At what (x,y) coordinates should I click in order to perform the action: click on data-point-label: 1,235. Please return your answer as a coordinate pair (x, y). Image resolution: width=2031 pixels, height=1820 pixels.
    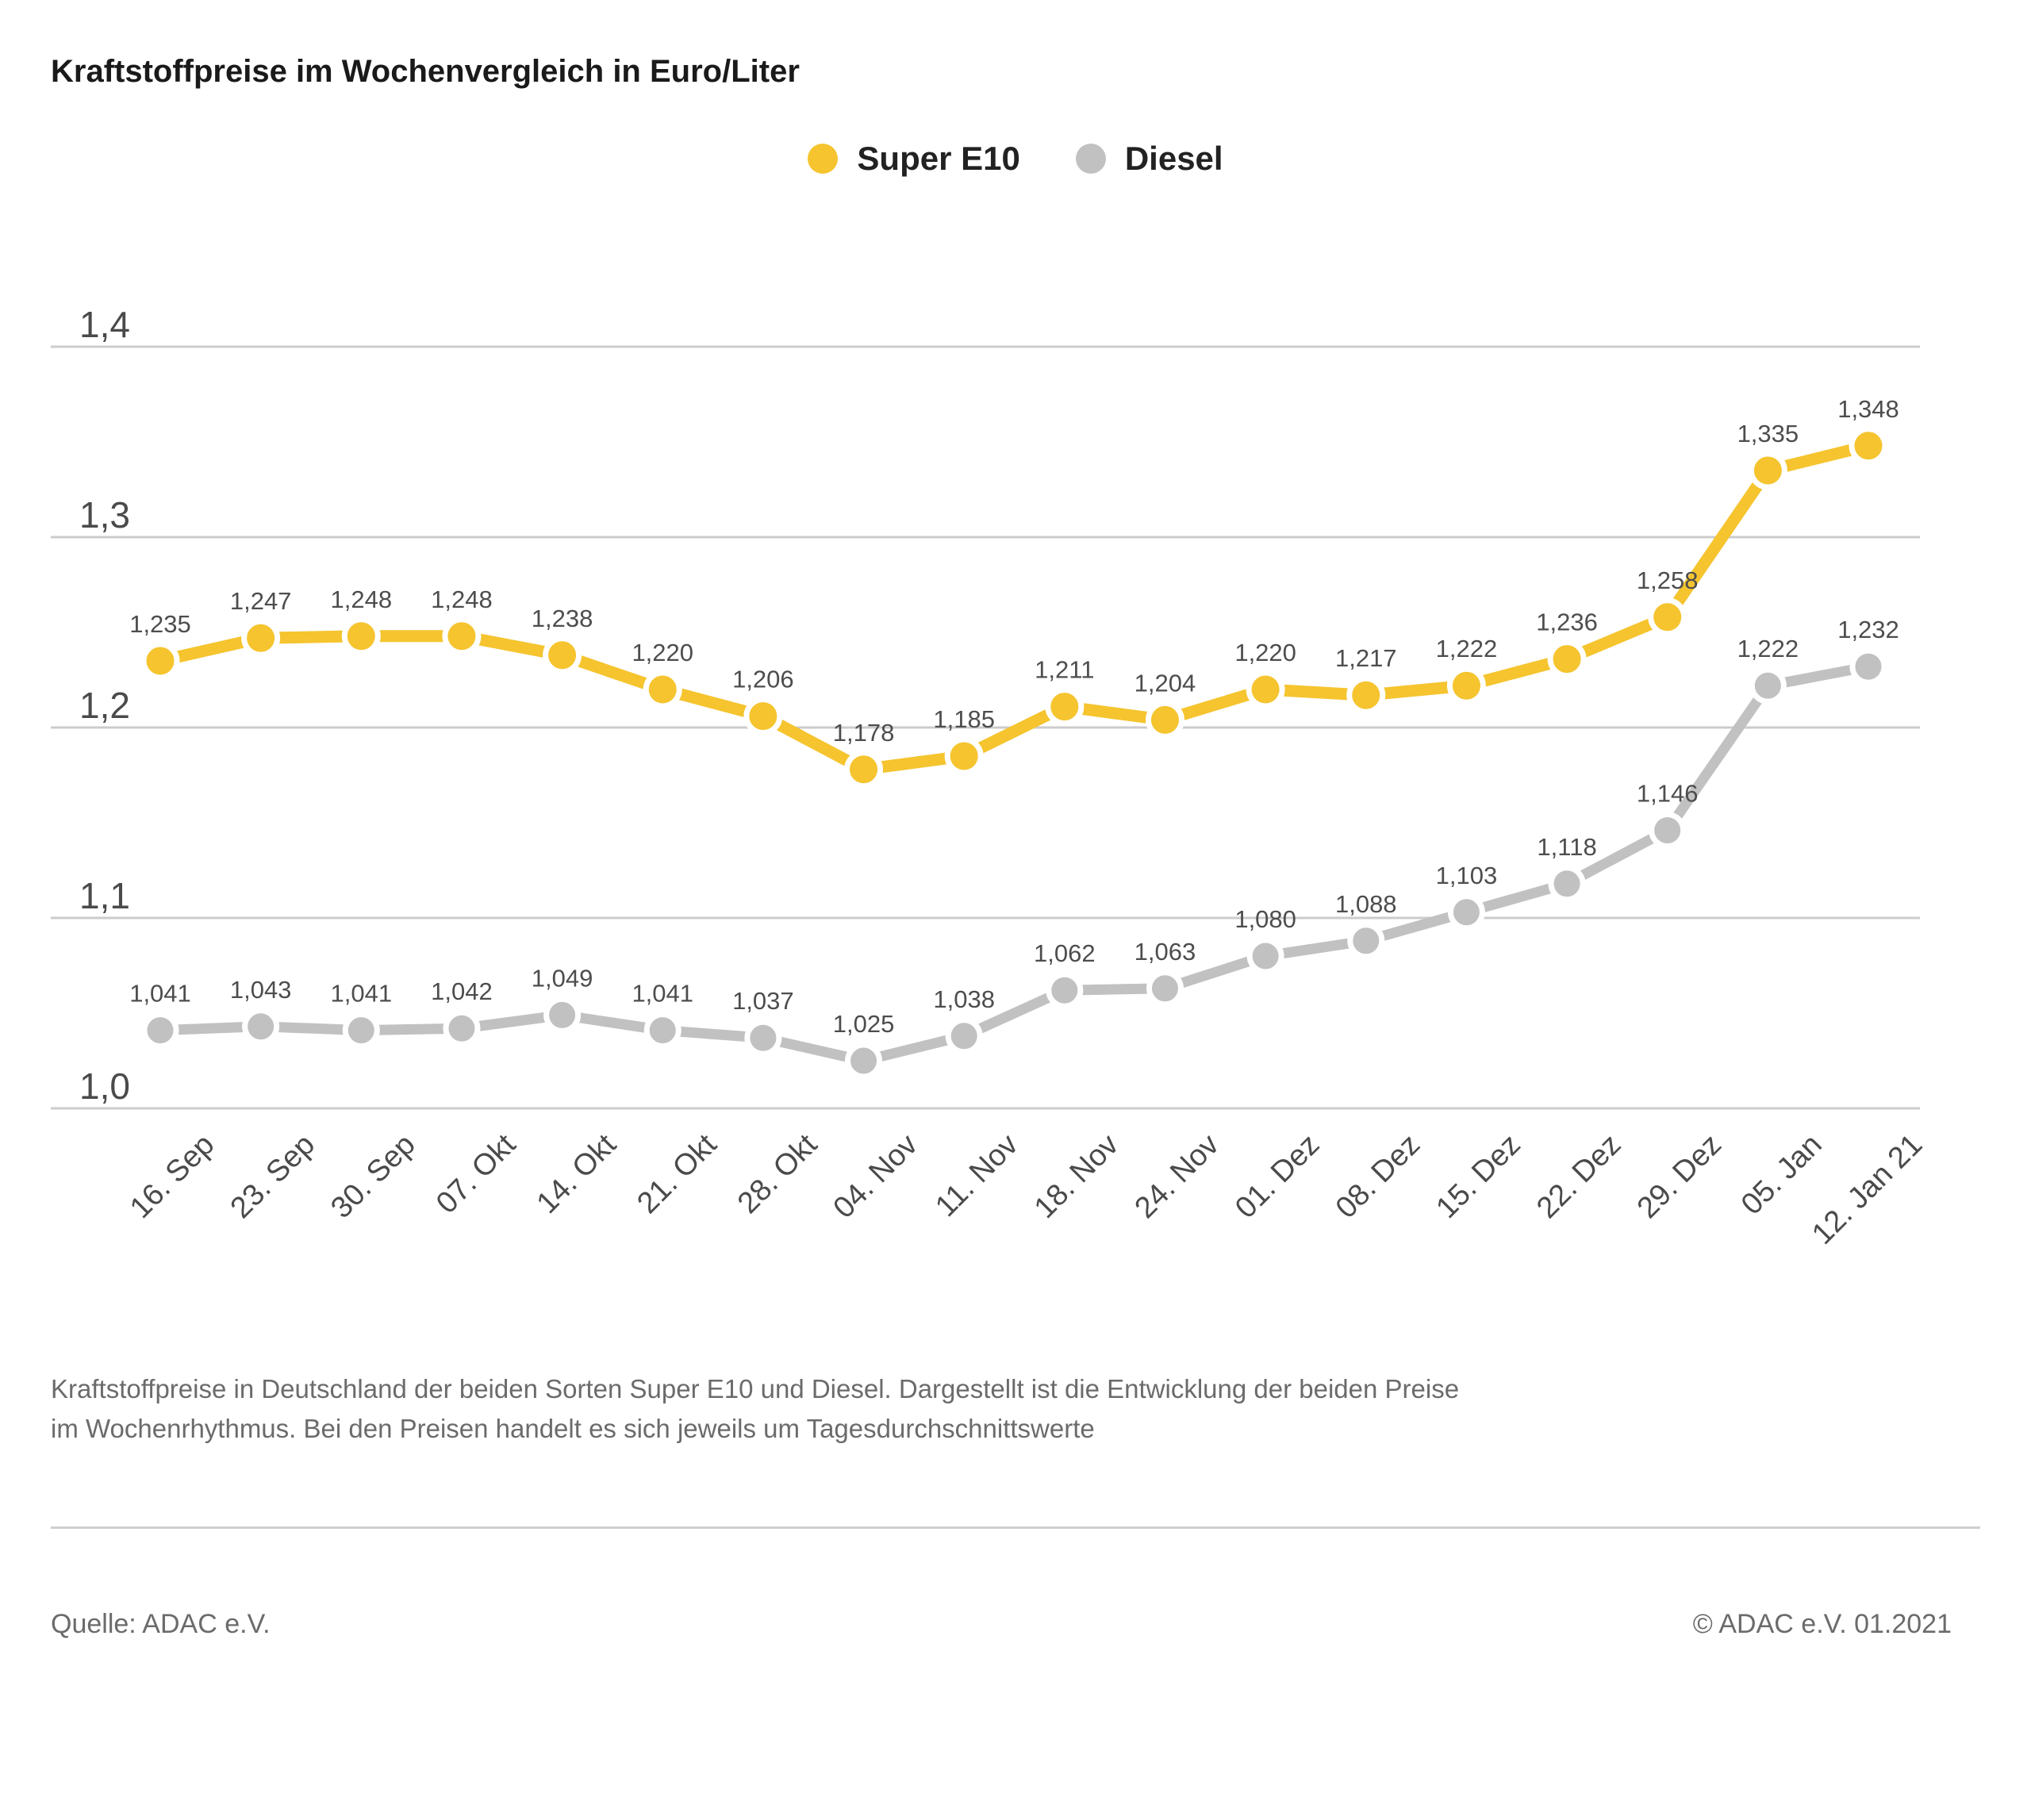
    Looking at the image, I should click on (160, 624).